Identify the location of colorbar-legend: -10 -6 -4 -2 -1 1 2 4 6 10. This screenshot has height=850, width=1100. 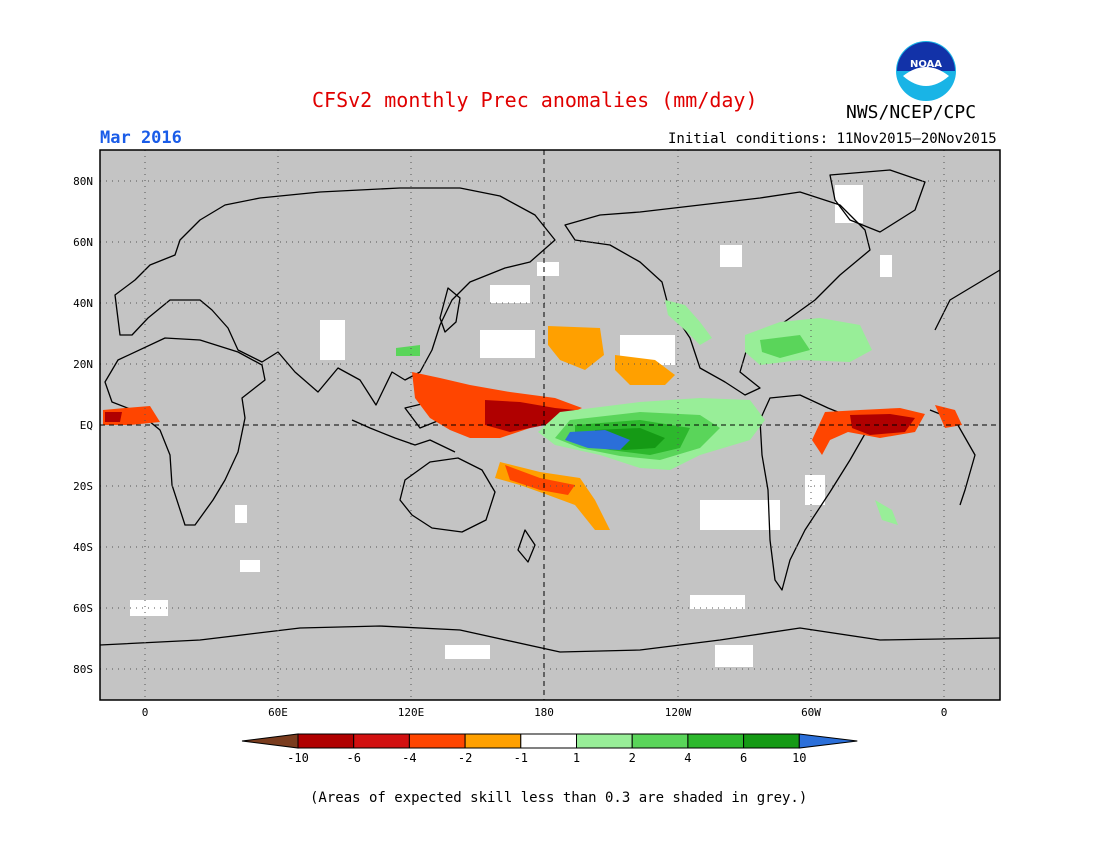
(549, 749).